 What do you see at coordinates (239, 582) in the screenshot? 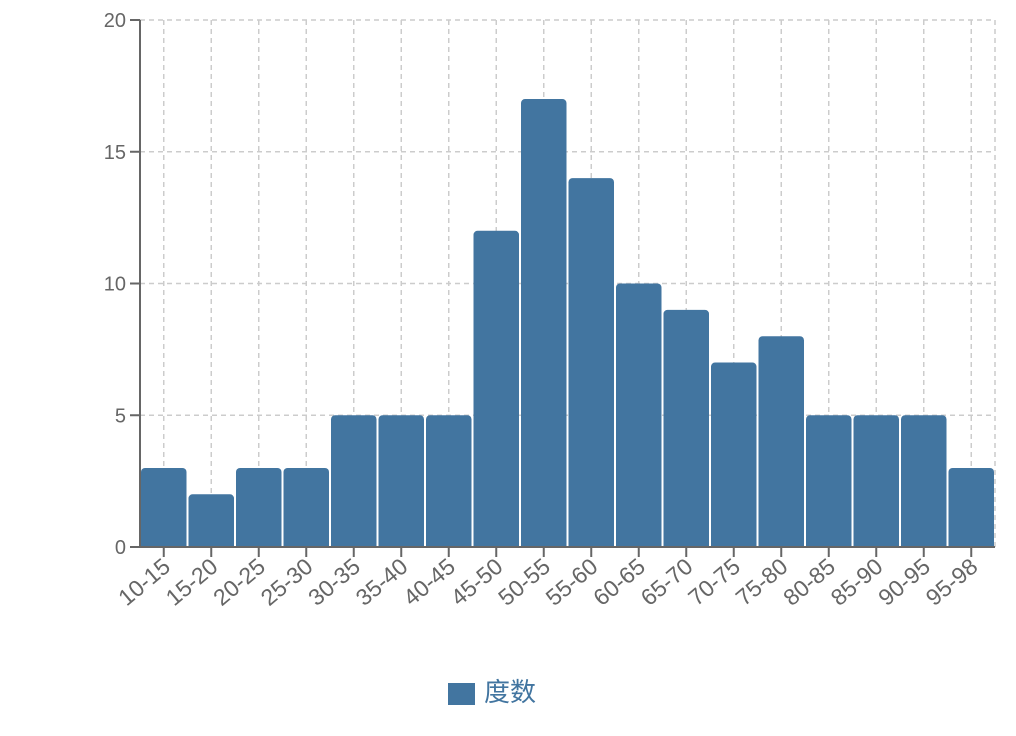
I see `x-tick-label: 20-25` at bounding box center [239, 582].